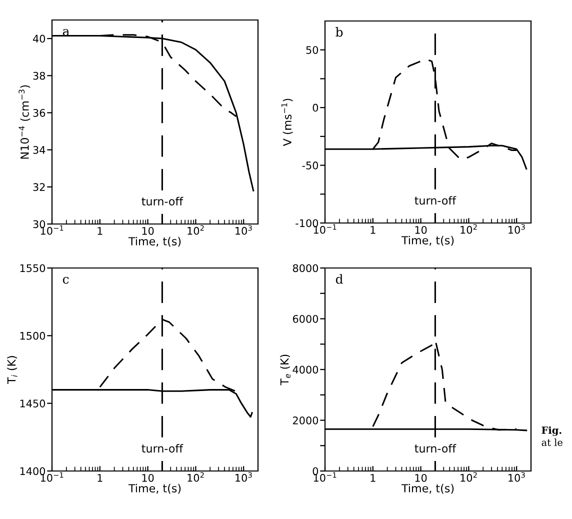 The width and height of the screenshot is (572, 519). I want to click on y-tick-label: 1450, so click(33, 404).